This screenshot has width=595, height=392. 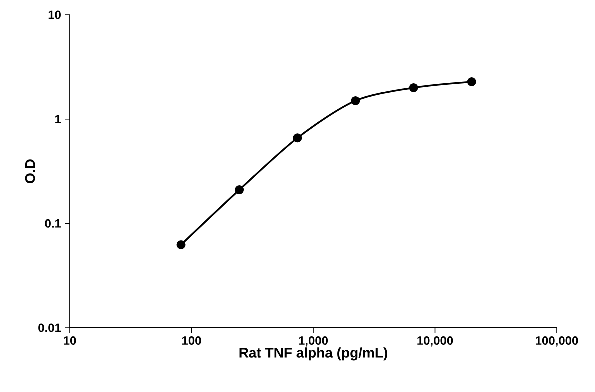 I want to click on x-tick-label: 100,000, so click(x=557, y=341).